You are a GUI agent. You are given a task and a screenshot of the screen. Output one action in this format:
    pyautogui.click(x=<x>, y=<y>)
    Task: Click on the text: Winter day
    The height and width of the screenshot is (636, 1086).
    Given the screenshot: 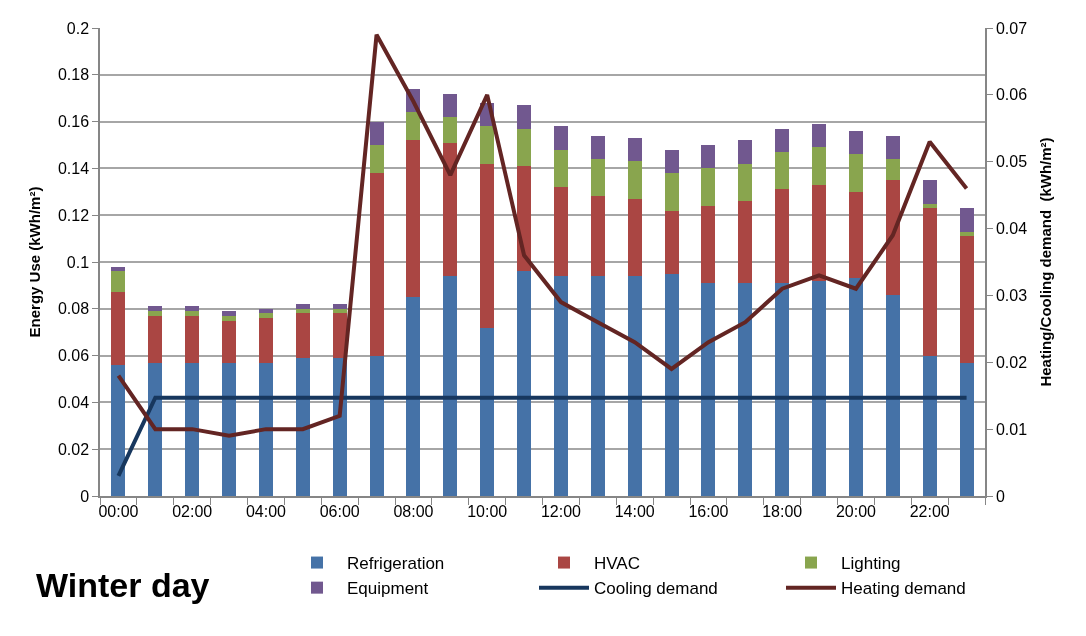 What is the action you would take?
    pyautogui.click(x=123, y=584)
    